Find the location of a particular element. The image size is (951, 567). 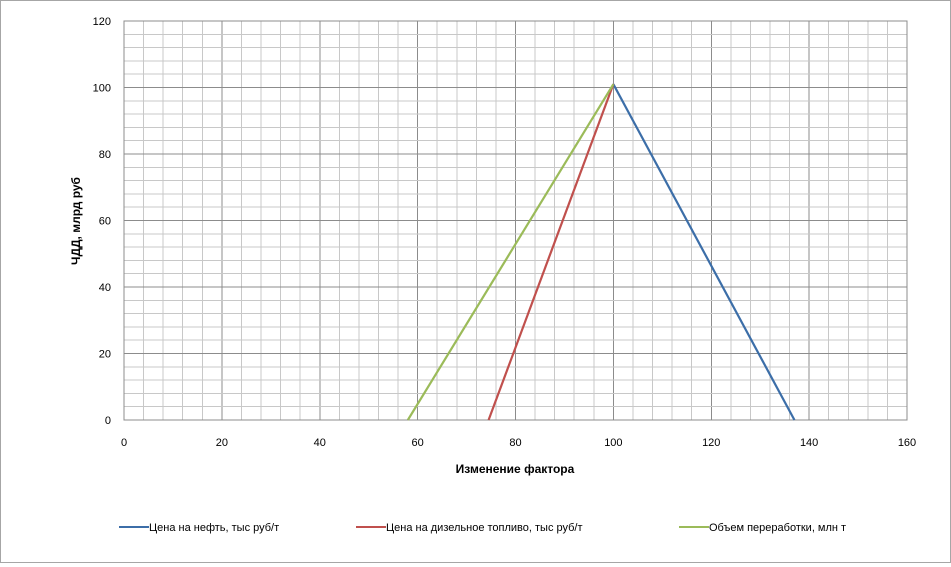

legend-label: Цена на нефть, тыс руб/т is located at coordinates (214, 528).